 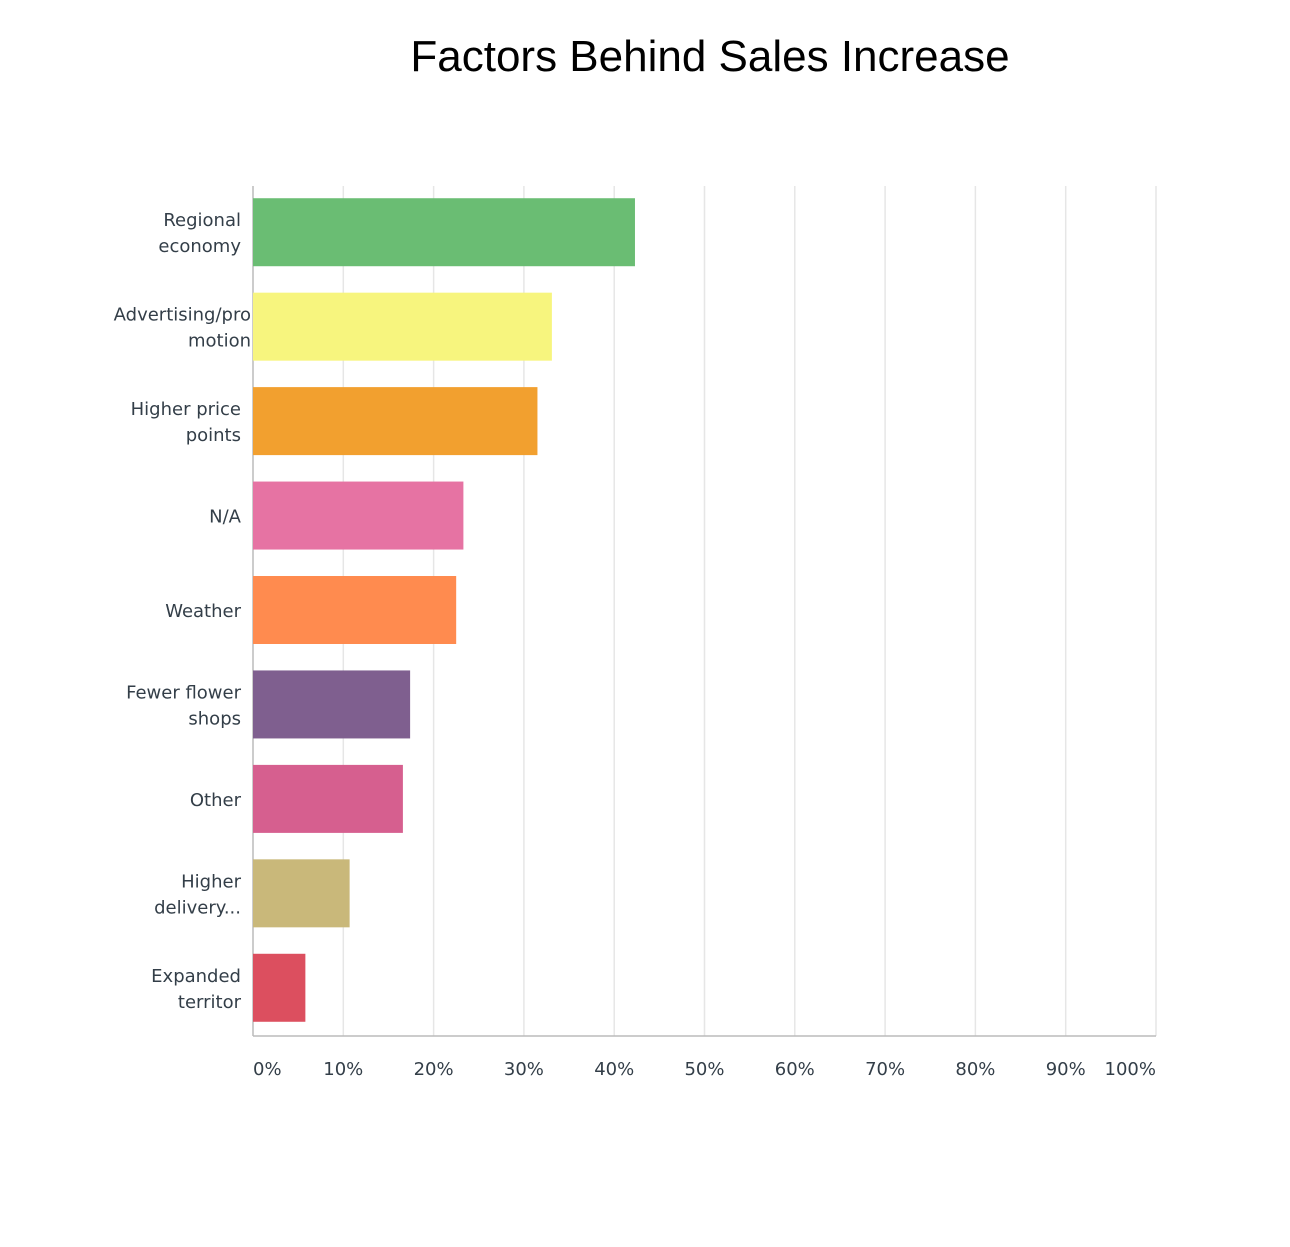 What do you see at coordinates (434, 1069) in the screenshot?
I see `x-tick-label: 20%` at bounding box center [434, 1069].